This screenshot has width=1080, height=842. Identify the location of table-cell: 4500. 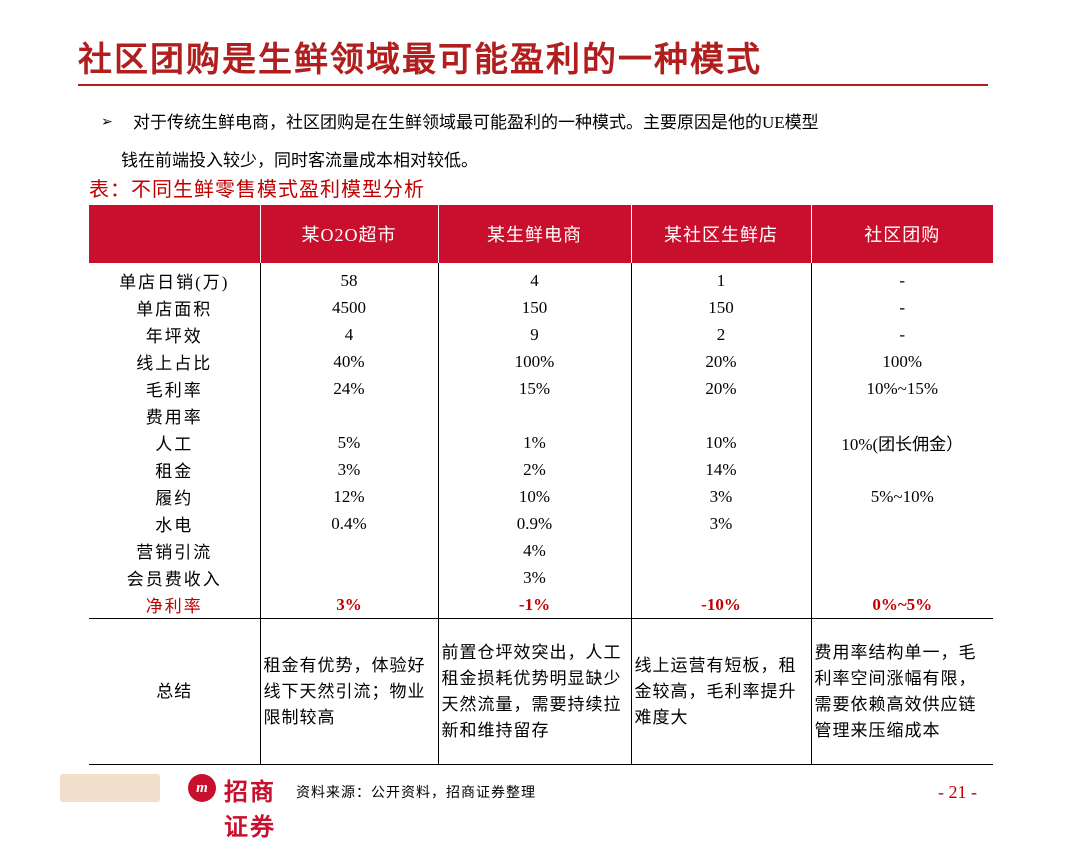
(349, 307).